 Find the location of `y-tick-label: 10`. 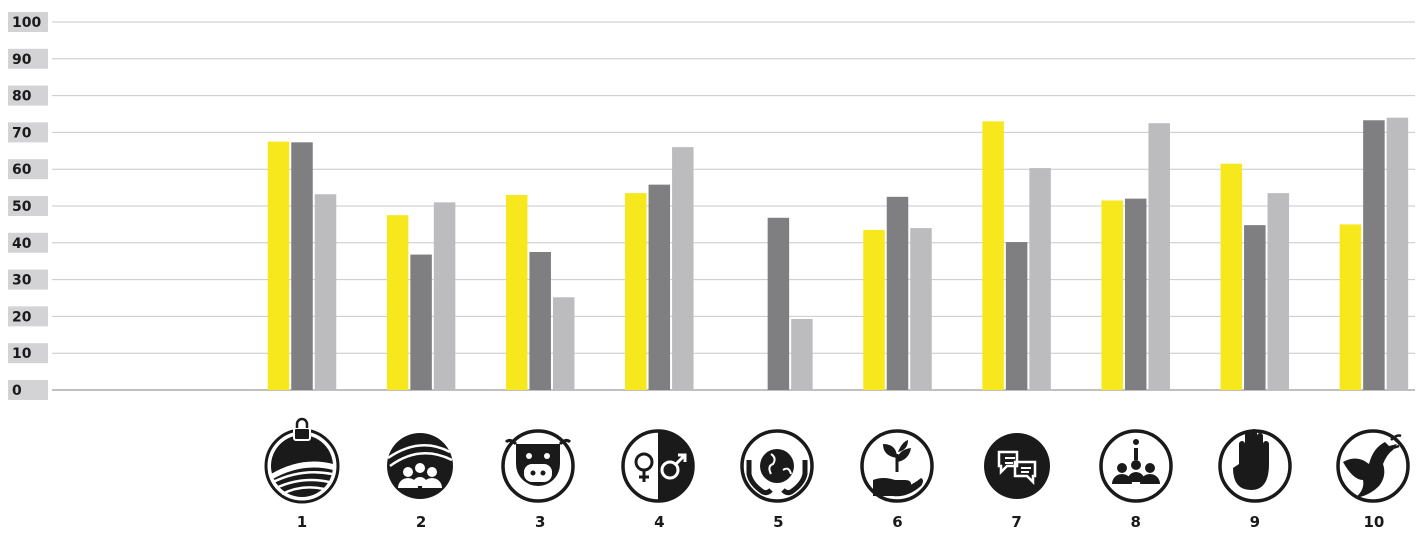

y-tick-label: 10 is located at coordinates (22, 354).